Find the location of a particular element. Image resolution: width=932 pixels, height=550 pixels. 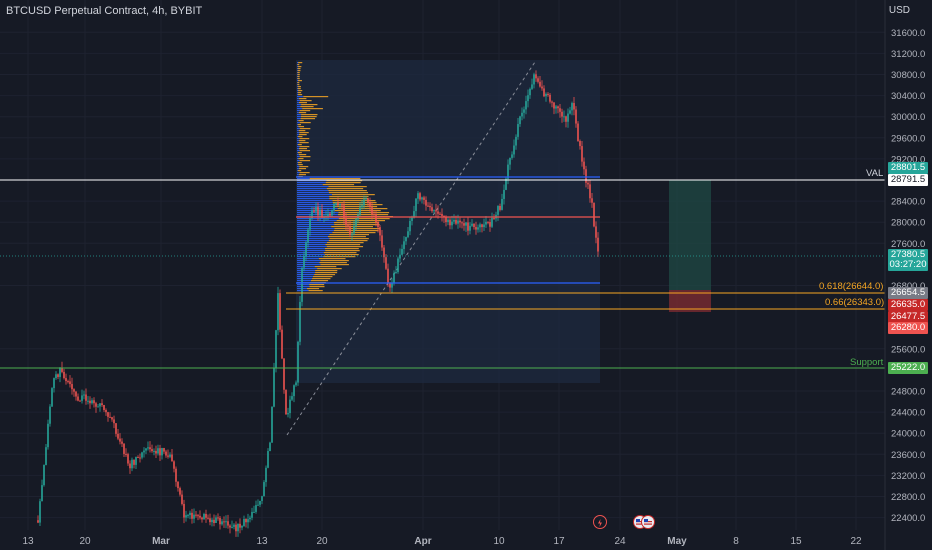

lightning-icon is located at coordinates (600, 522).